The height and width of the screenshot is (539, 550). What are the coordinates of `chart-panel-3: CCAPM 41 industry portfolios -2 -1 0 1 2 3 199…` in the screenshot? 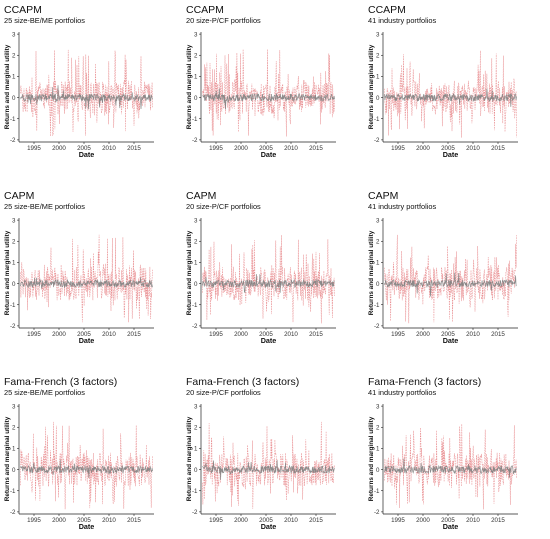 It's located at (448, 81).